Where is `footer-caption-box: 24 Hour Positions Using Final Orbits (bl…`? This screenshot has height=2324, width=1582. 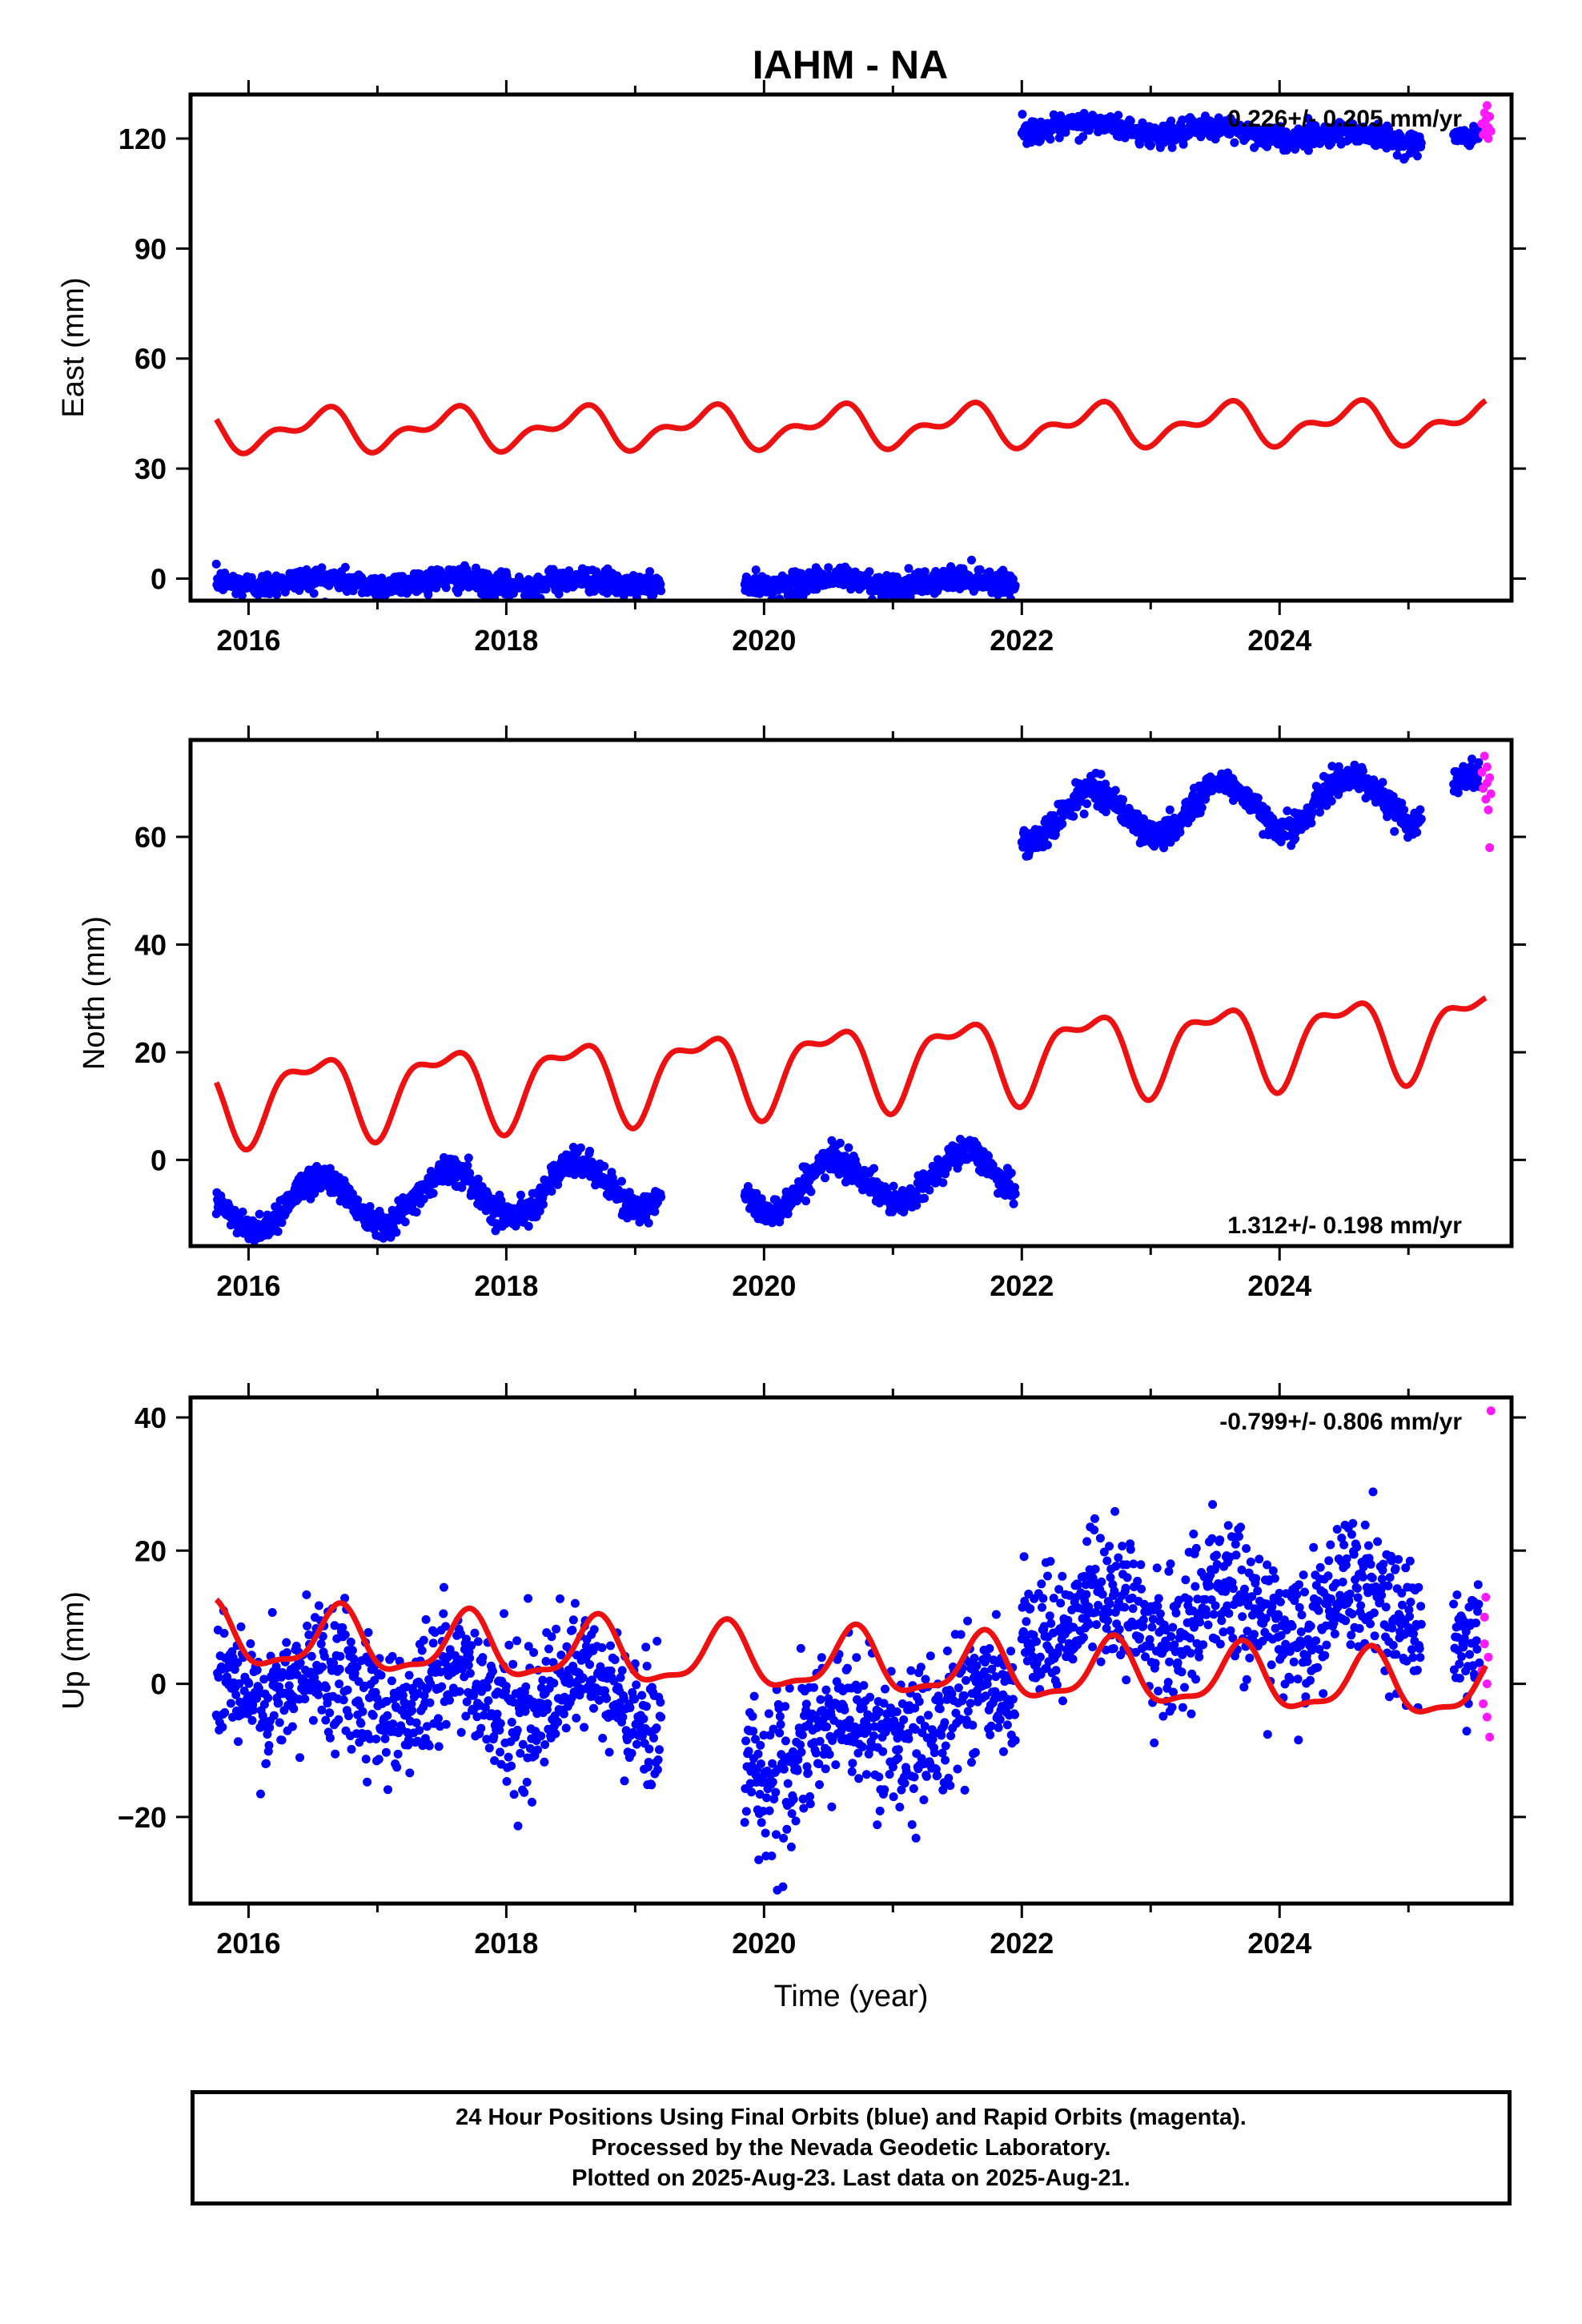
footer-caption-box: 24 Hour Positions Using Final Orbits (bl… is located at coordinates (851, 2147).